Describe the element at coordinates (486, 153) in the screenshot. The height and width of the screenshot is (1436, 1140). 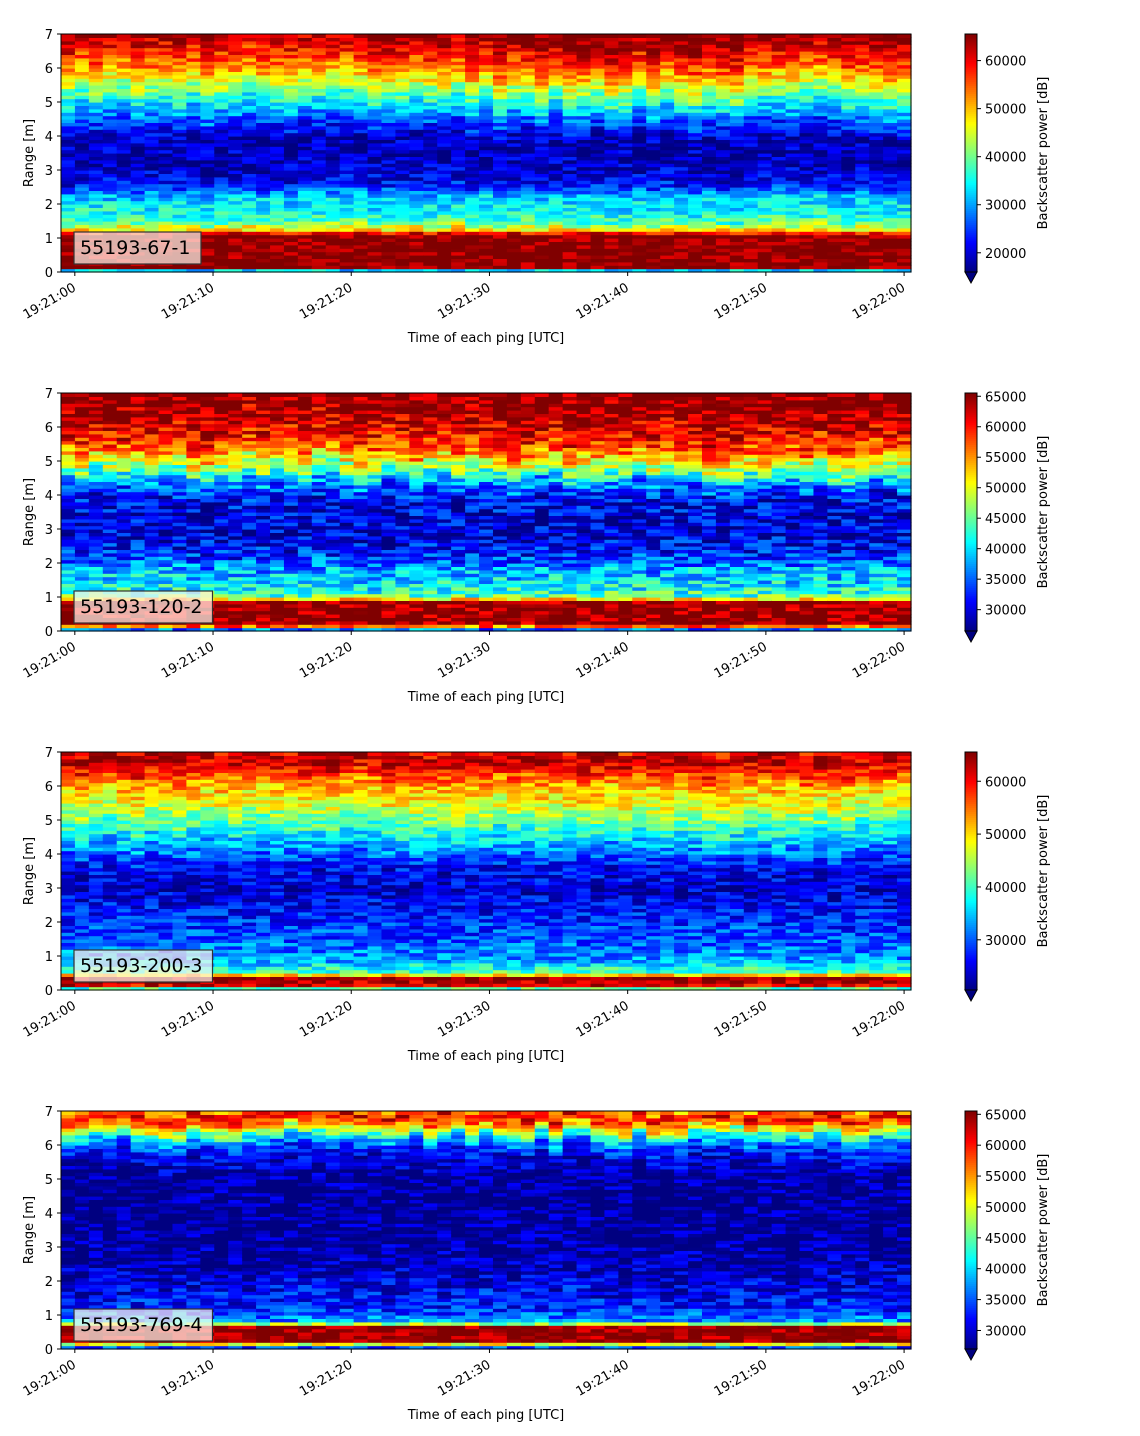
I see `axes-frame` at that location.